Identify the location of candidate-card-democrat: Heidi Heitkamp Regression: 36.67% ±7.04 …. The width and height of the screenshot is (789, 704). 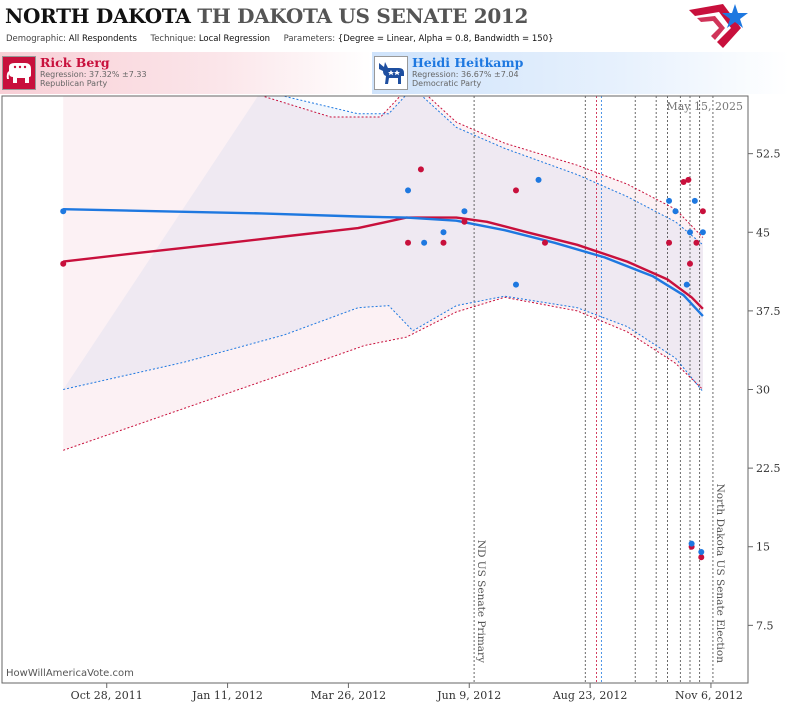
(580, 73).